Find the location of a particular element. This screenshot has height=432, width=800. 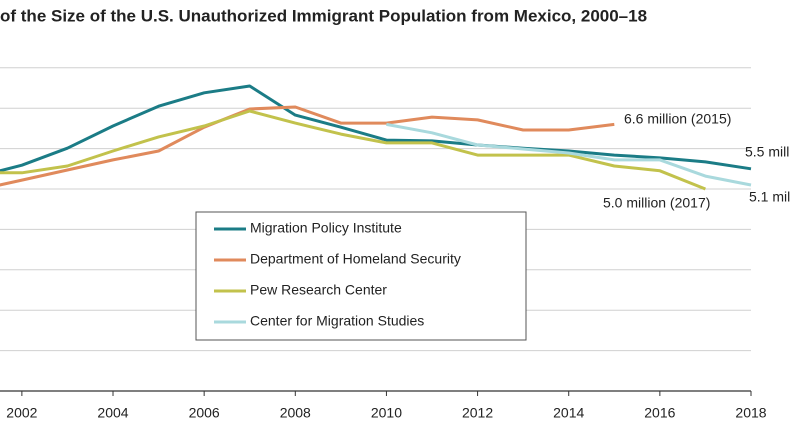

x-tick-label: 2006 is located at coordinates (204, 413).